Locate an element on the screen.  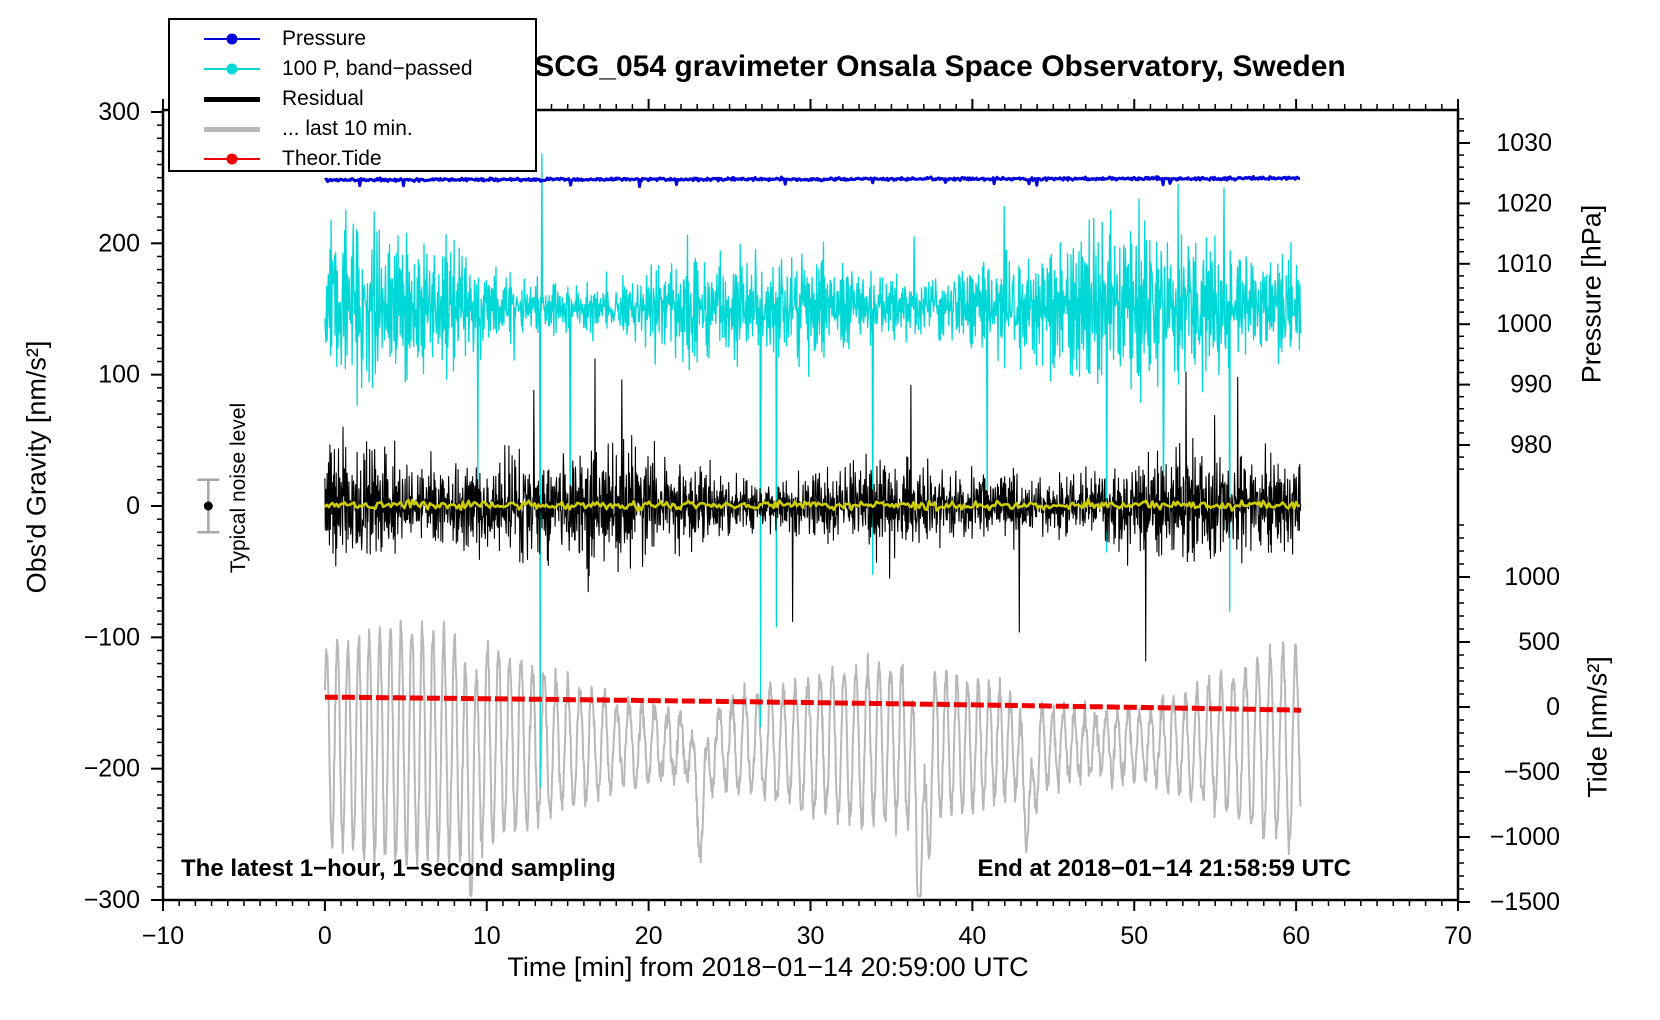
legend-item-label: Residual is located at coordinates (323, 98).